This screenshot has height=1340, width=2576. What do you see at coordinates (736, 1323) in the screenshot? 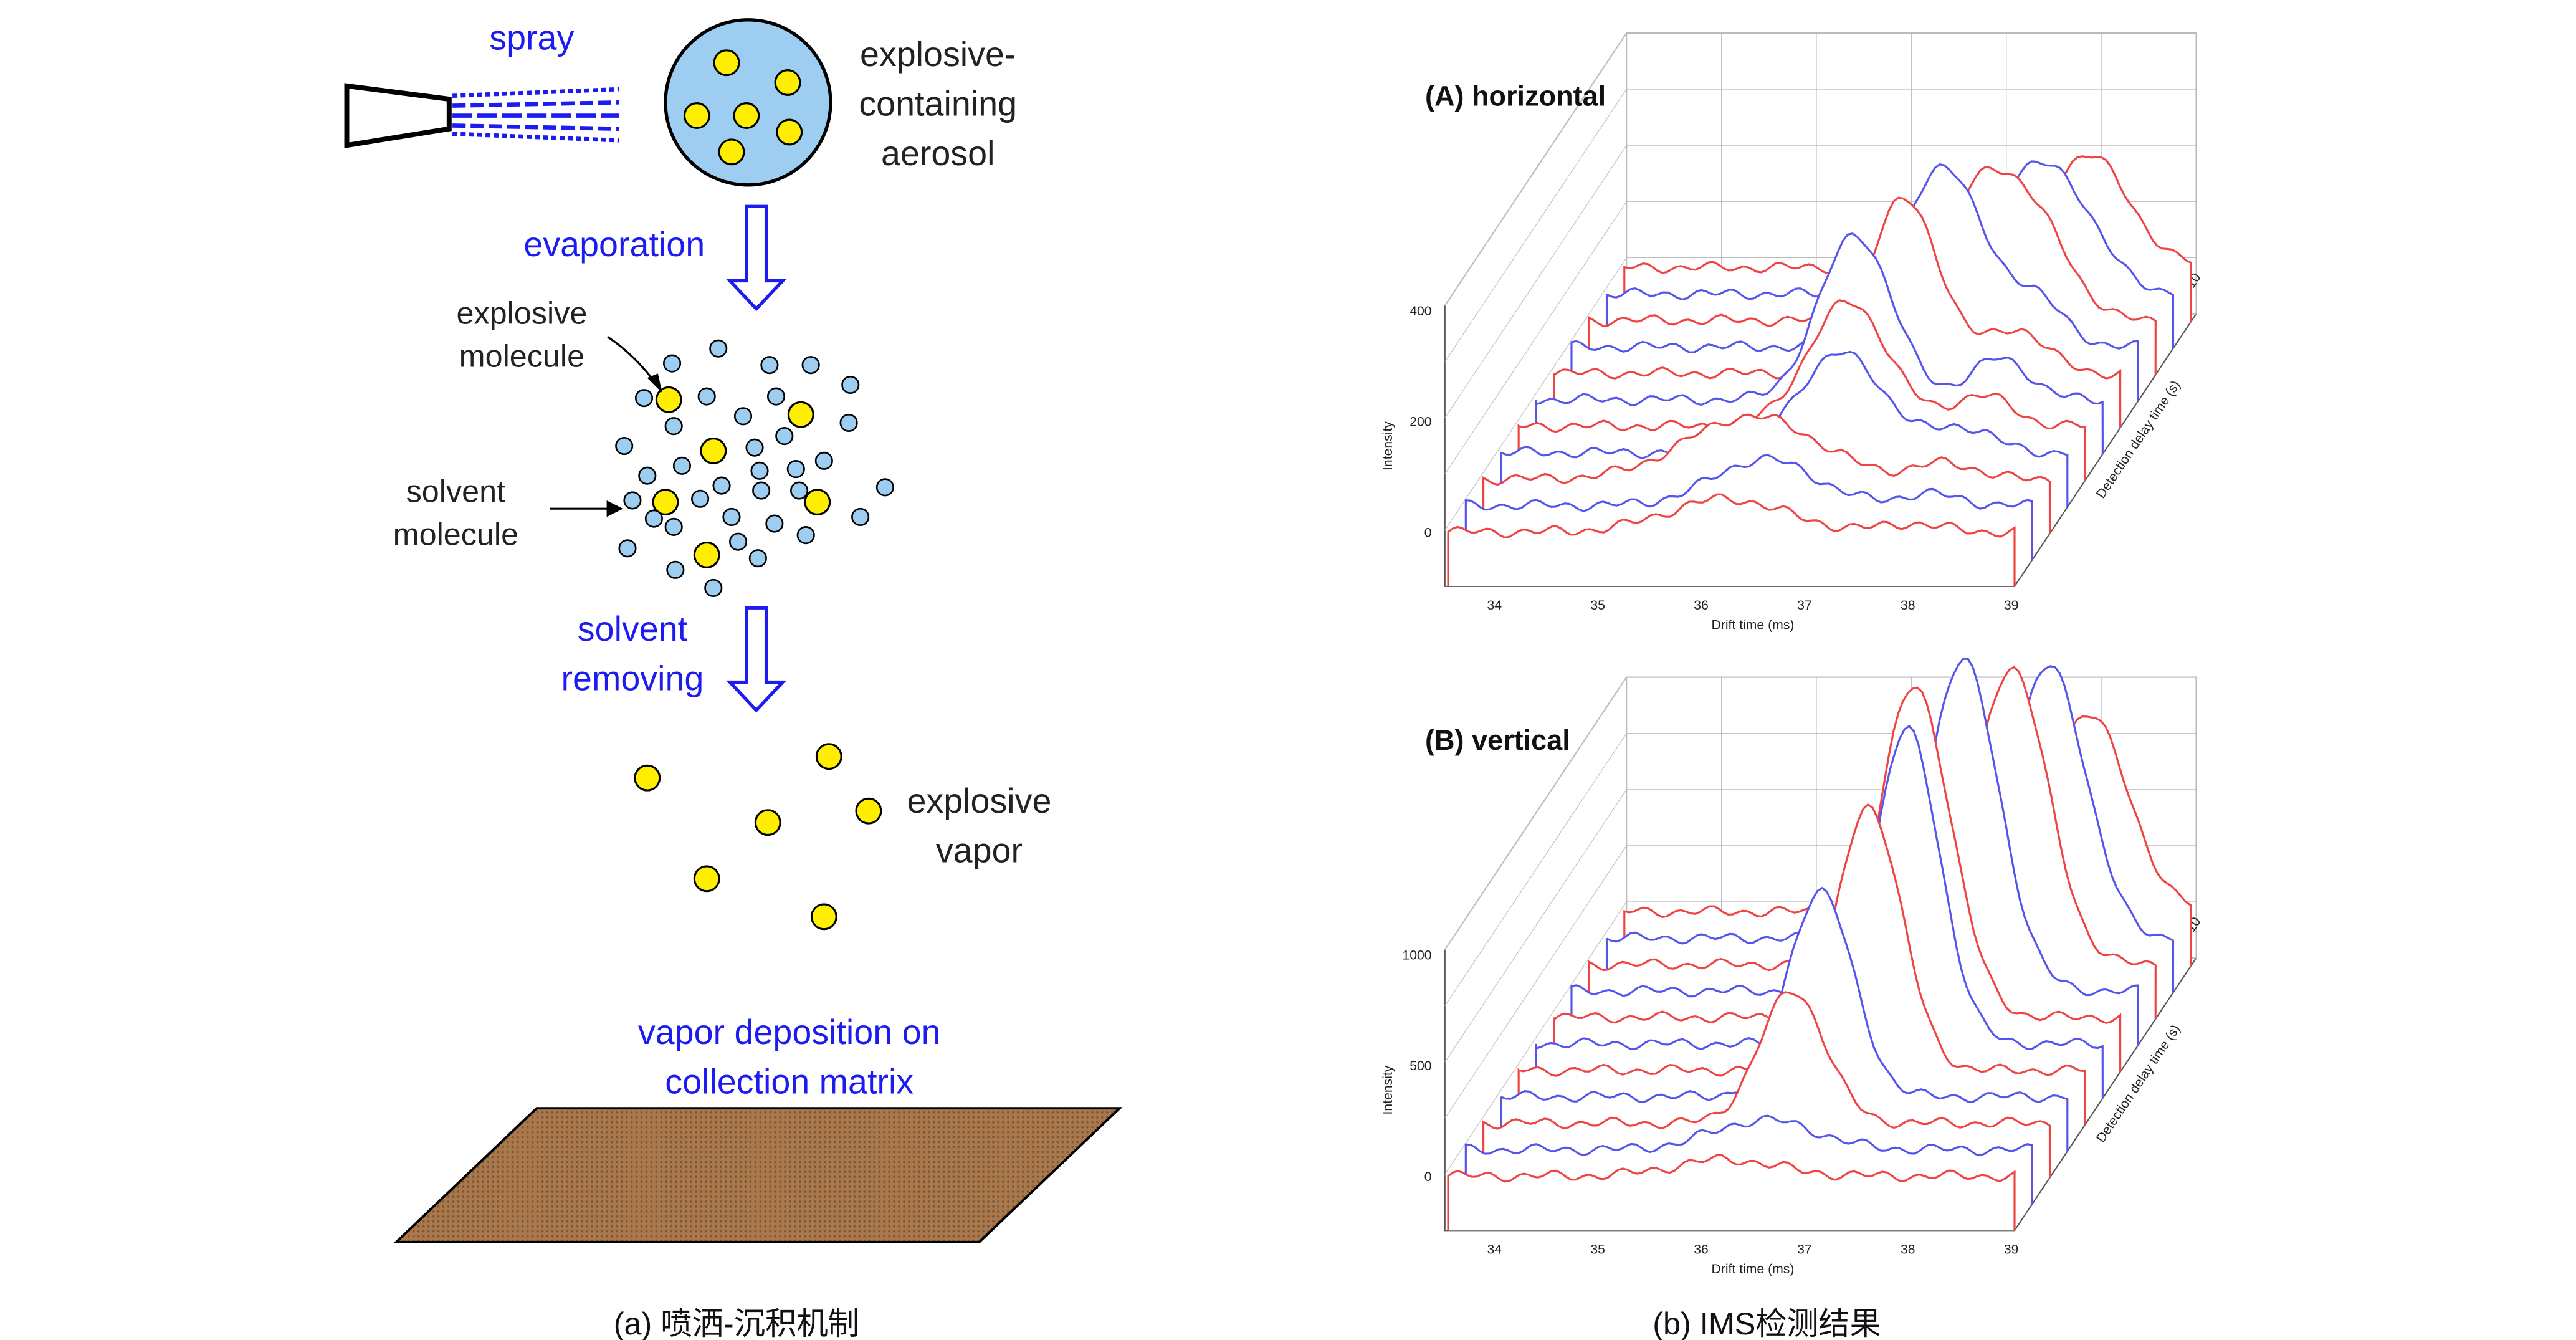
I see `caption: (a) 喷洒-沉积机制` at bounding box center [736, 1323].